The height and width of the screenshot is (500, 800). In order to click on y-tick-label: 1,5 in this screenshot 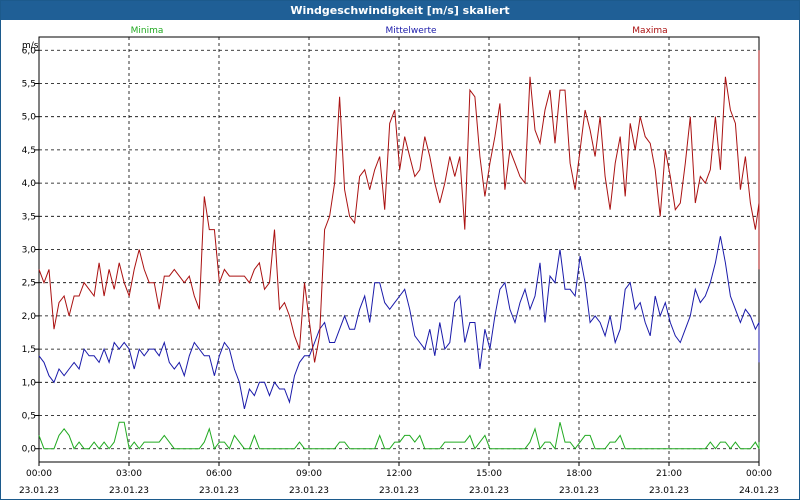, I will do `click(29, 350)`.